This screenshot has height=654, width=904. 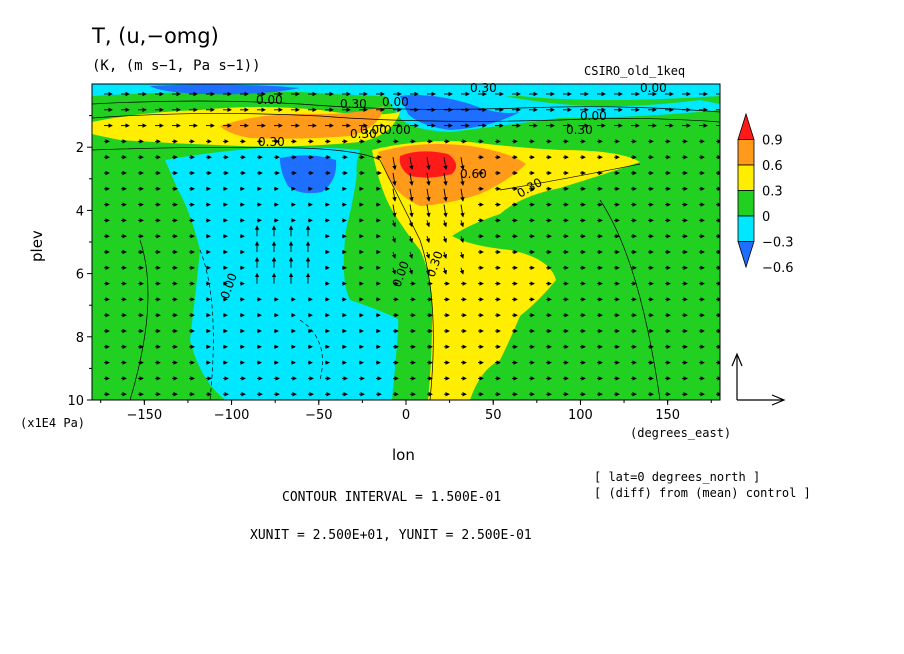 I want to click on unit-scale: XUNIT = 2.500E+01, YUNIT = 2.500E-01, so click(x=391, y=535).